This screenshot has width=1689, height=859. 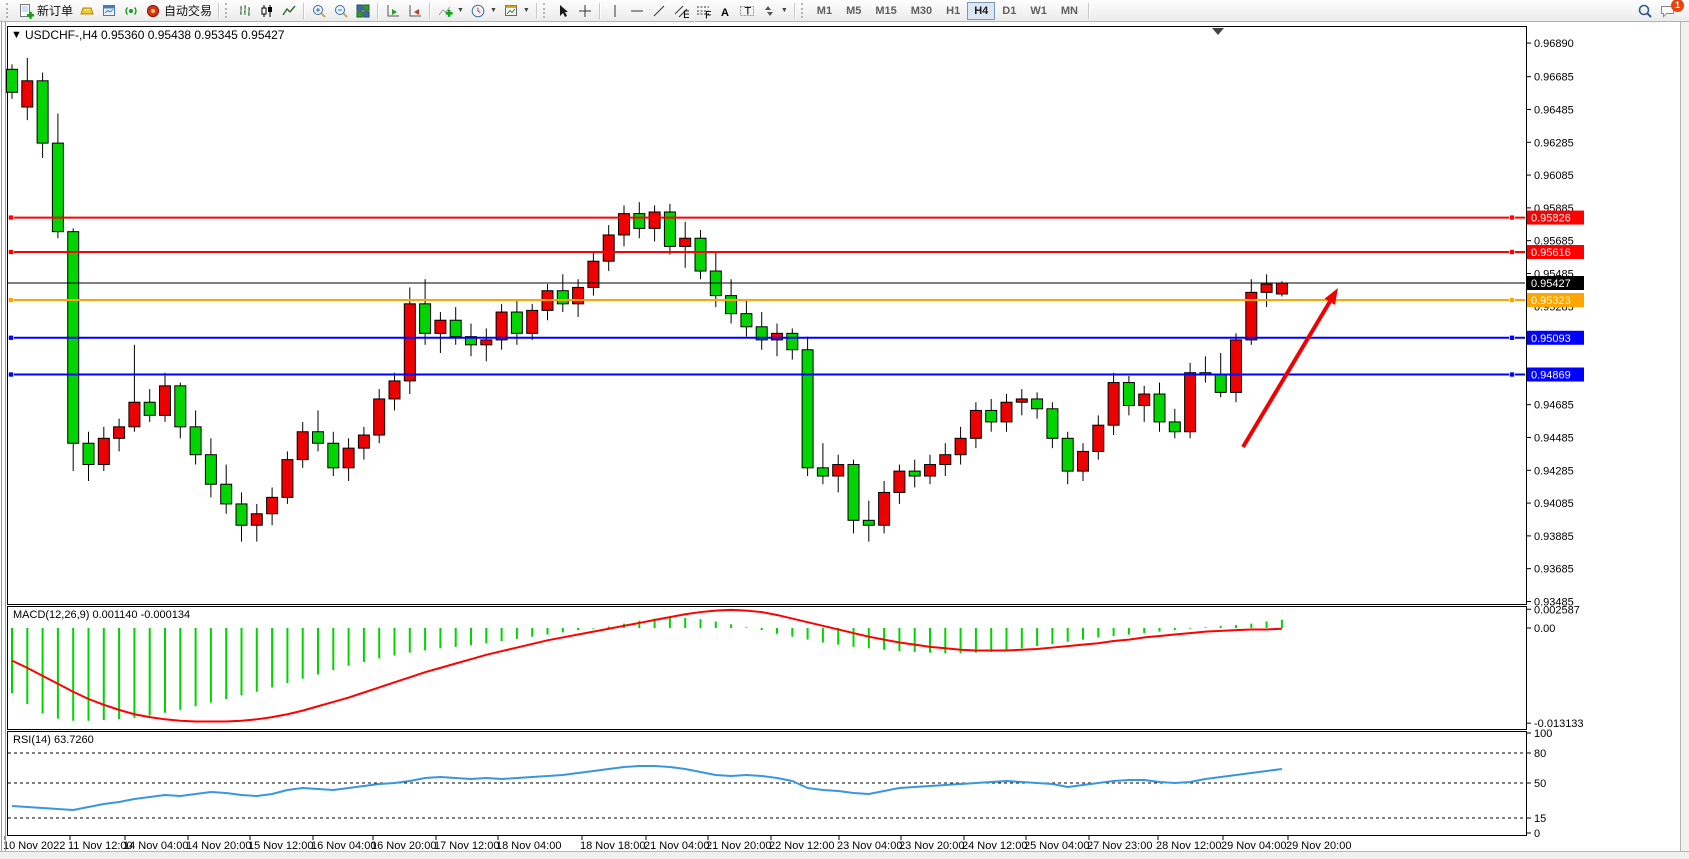 What do you see at coordinates (767, 668) in the screenshot?
I see `macd-panel` at bounding box center [767, 668].